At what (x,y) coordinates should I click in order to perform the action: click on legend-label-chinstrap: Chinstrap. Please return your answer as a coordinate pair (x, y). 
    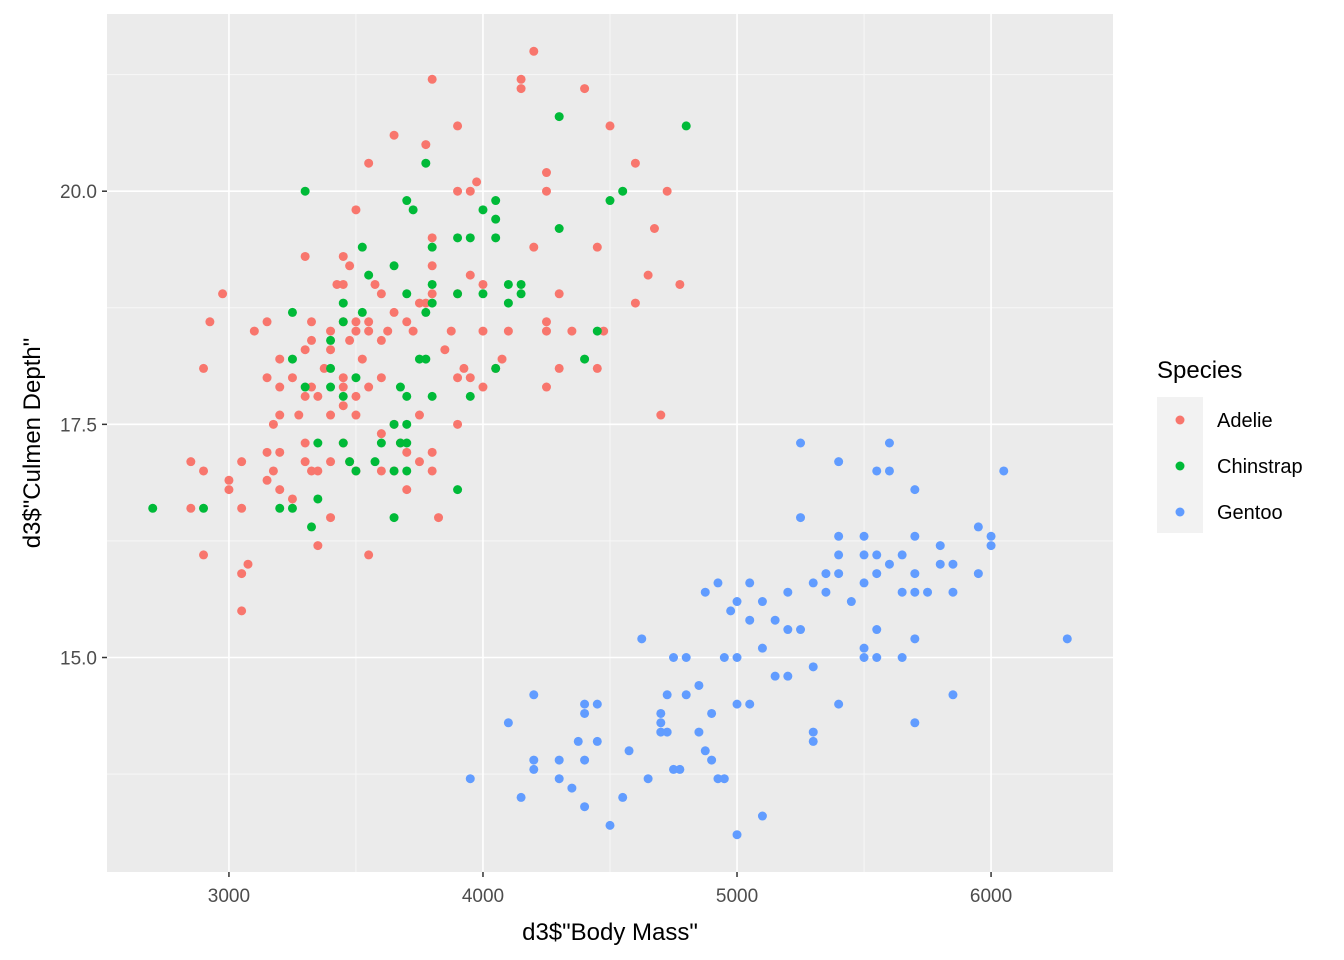
    Looking at the image, I should click on (1260, 467).